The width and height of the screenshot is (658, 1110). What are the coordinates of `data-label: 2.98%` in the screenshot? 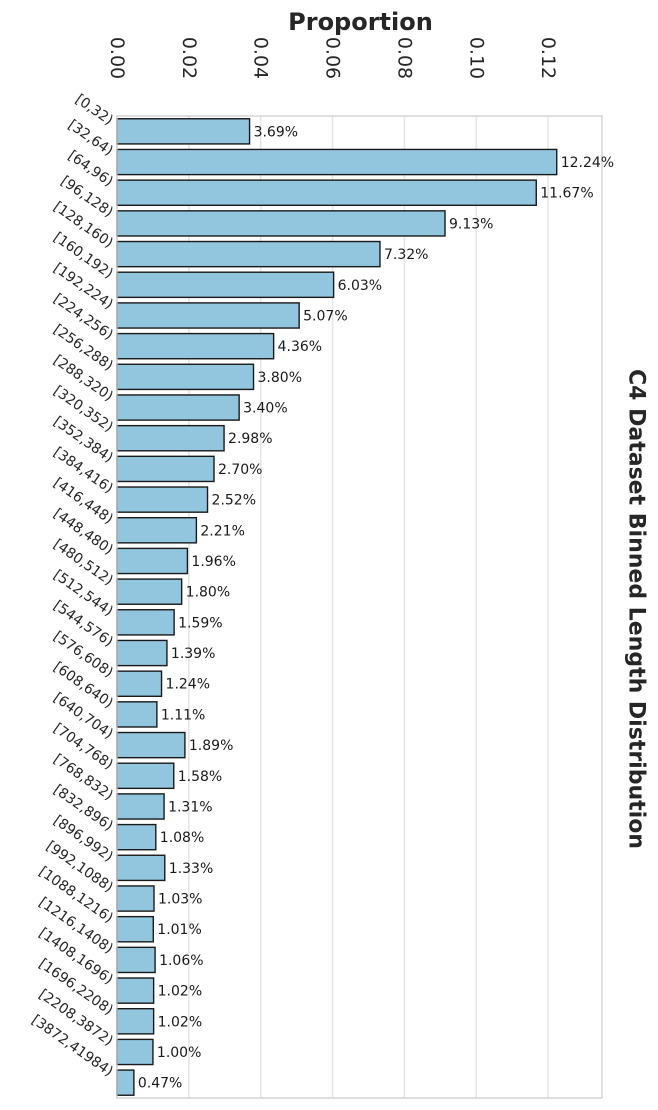 It's located at (250, 439).